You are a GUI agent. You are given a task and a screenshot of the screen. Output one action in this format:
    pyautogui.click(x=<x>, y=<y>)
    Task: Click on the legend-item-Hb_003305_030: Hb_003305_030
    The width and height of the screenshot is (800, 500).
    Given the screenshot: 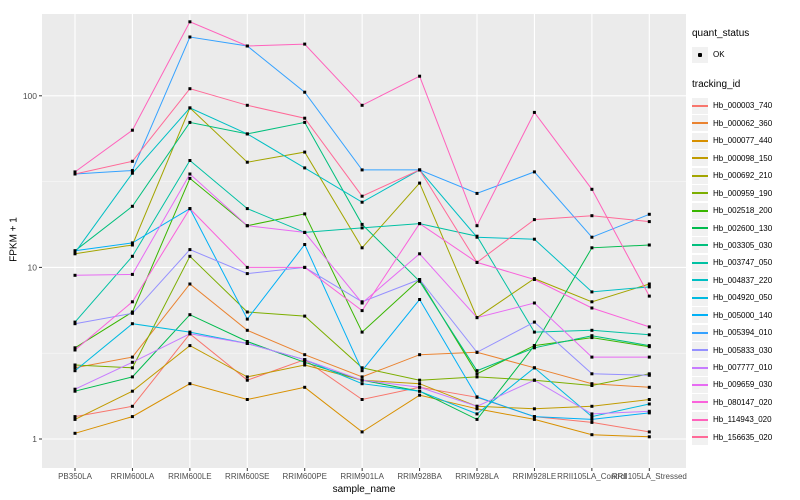 What is the action you would take?
    pyautogui.click(x=745, y=245)
    